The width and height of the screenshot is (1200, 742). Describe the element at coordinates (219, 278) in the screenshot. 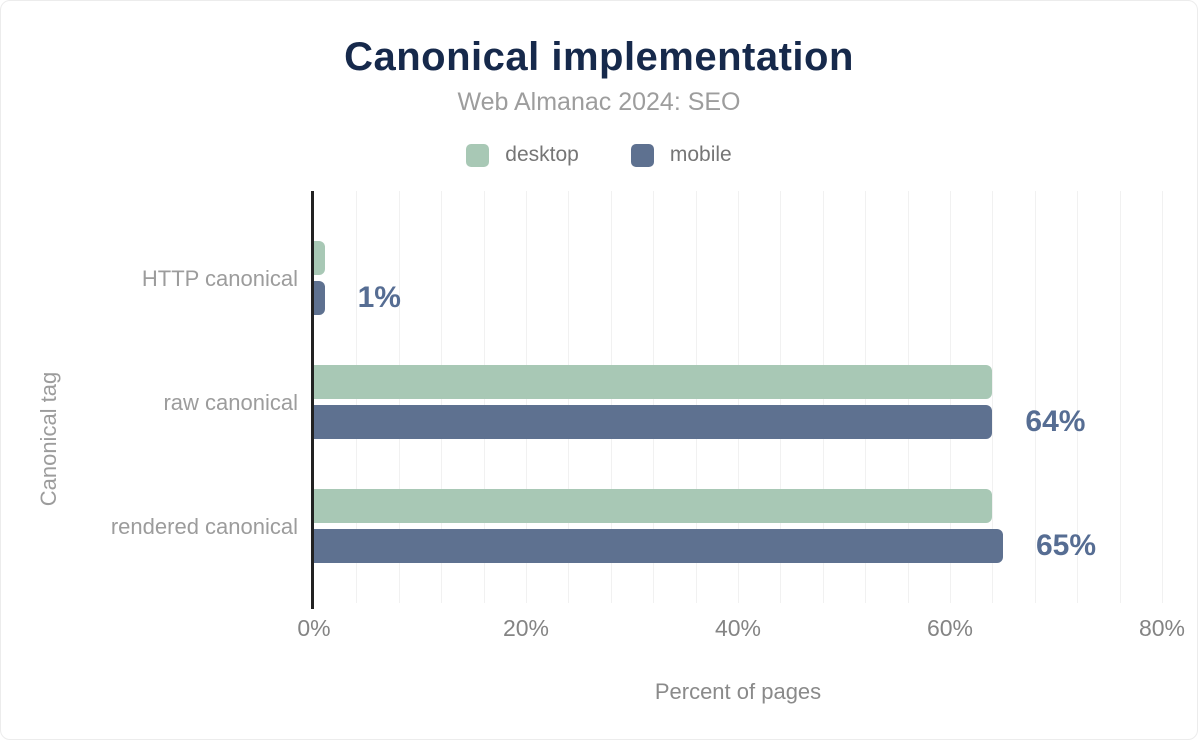

I see `category-label-0: HTTP canonical` at that location.